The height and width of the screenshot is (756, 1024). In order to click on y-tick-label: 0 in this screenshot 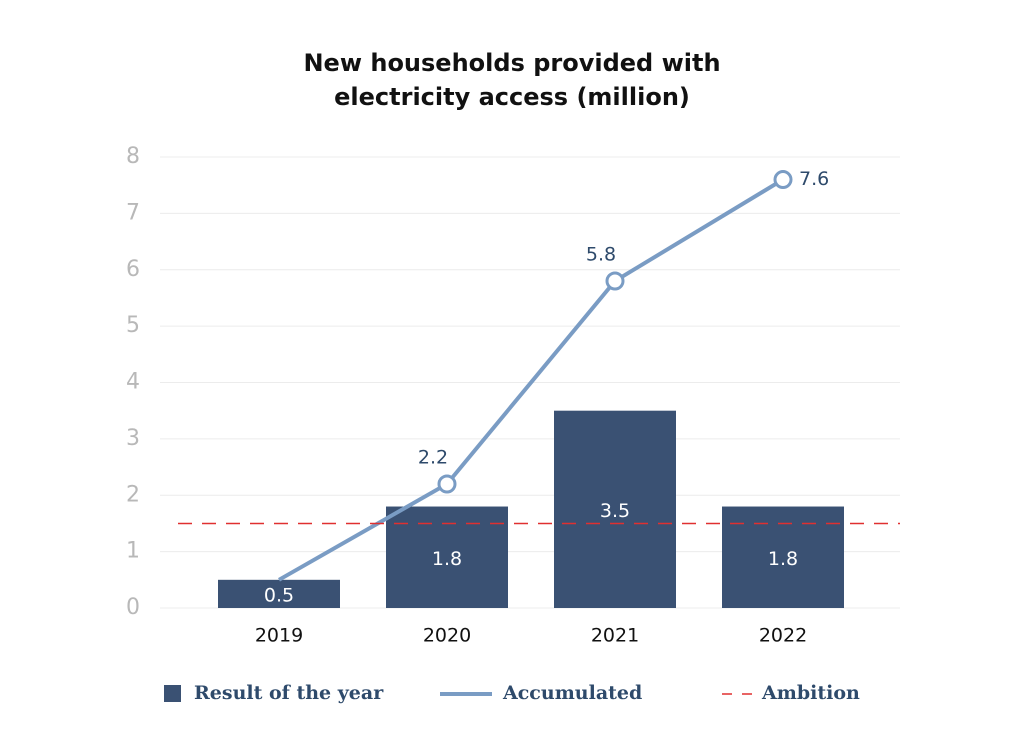, I will do `click(133, 607)`.